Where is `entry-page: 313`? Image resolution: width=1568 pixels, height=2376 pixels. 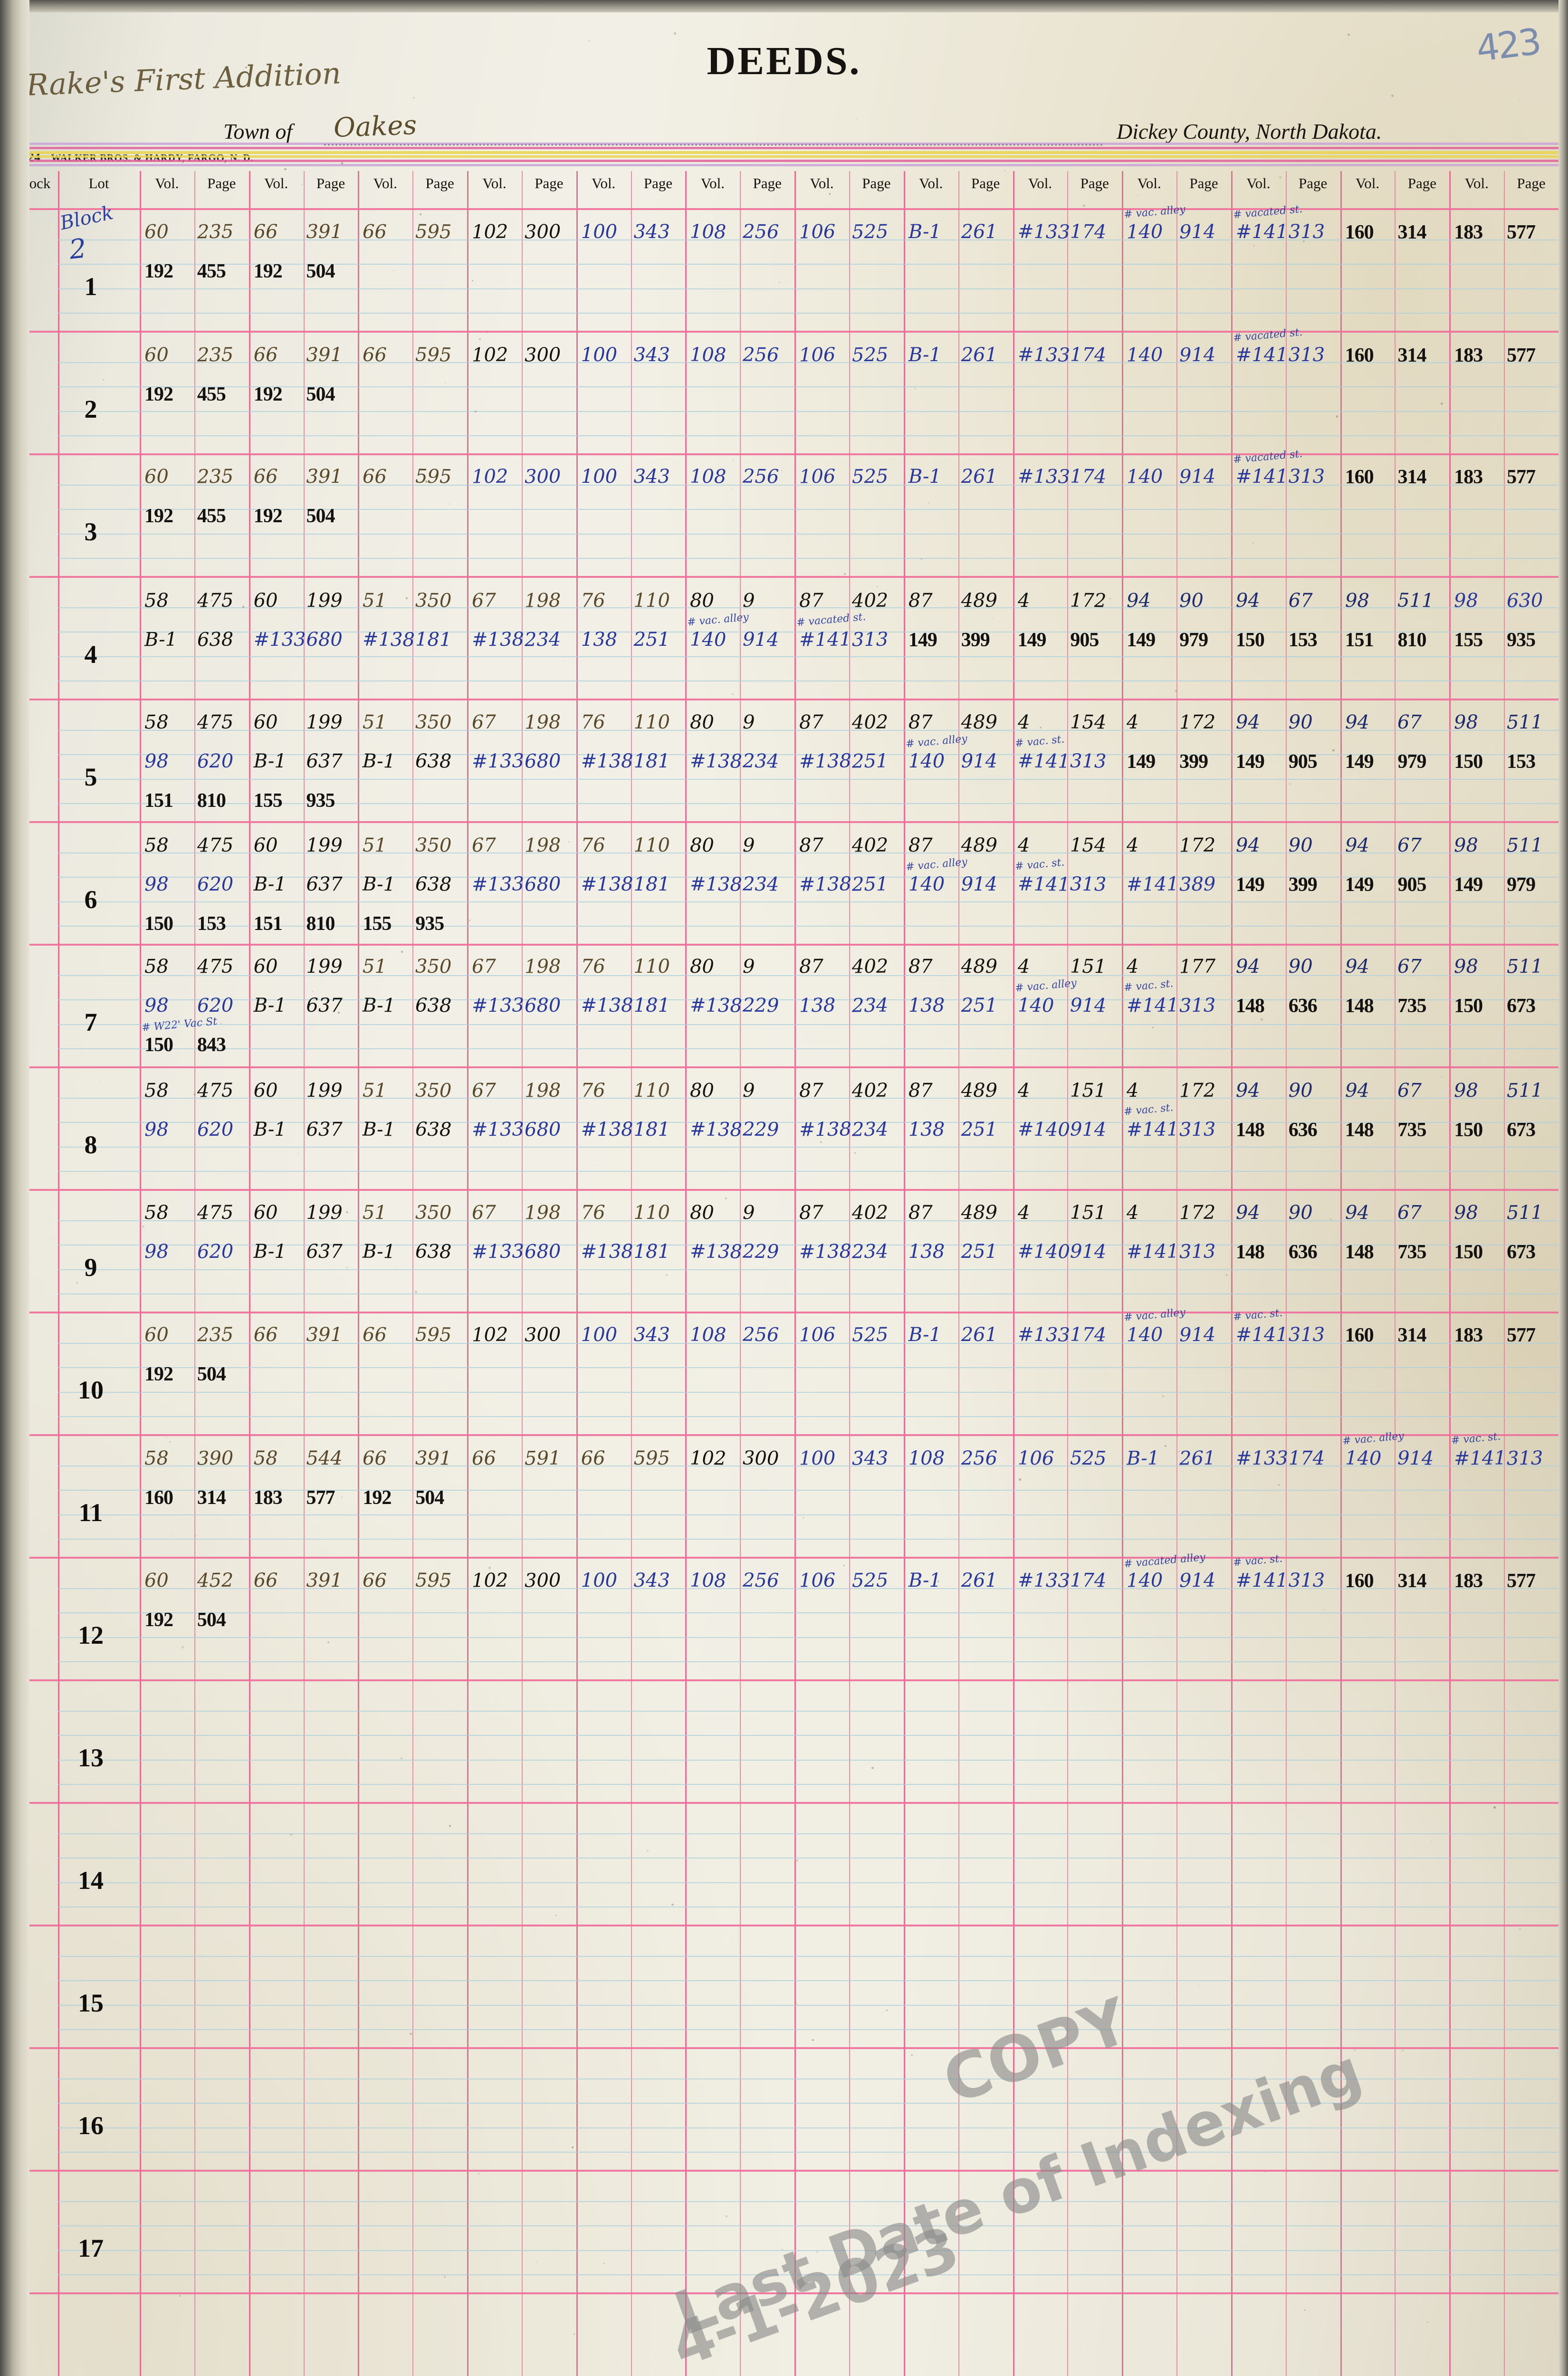
entry-page: 313 is located at coordinates (870, 639).